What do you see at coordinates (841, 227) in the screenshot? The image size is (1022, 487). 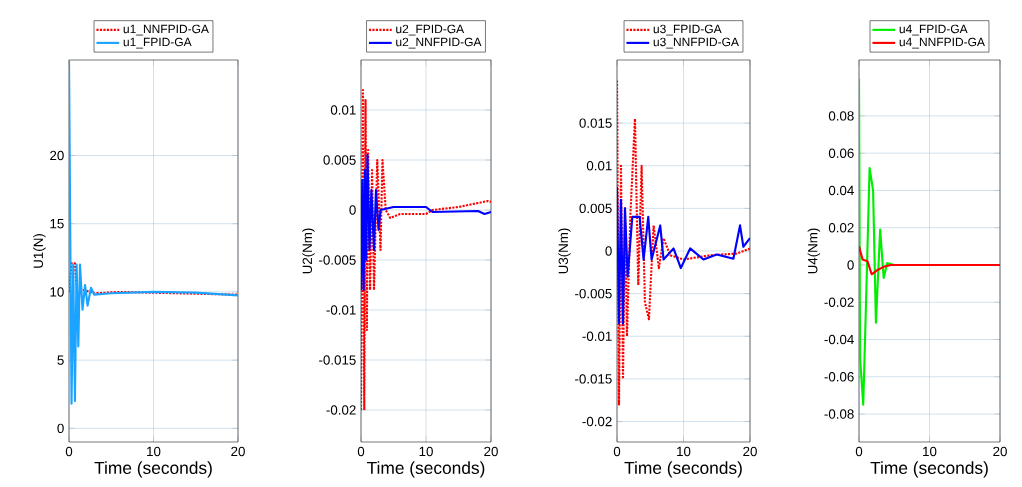 I see `y-tick-label: 0.02` at bounding box center [841, 227].